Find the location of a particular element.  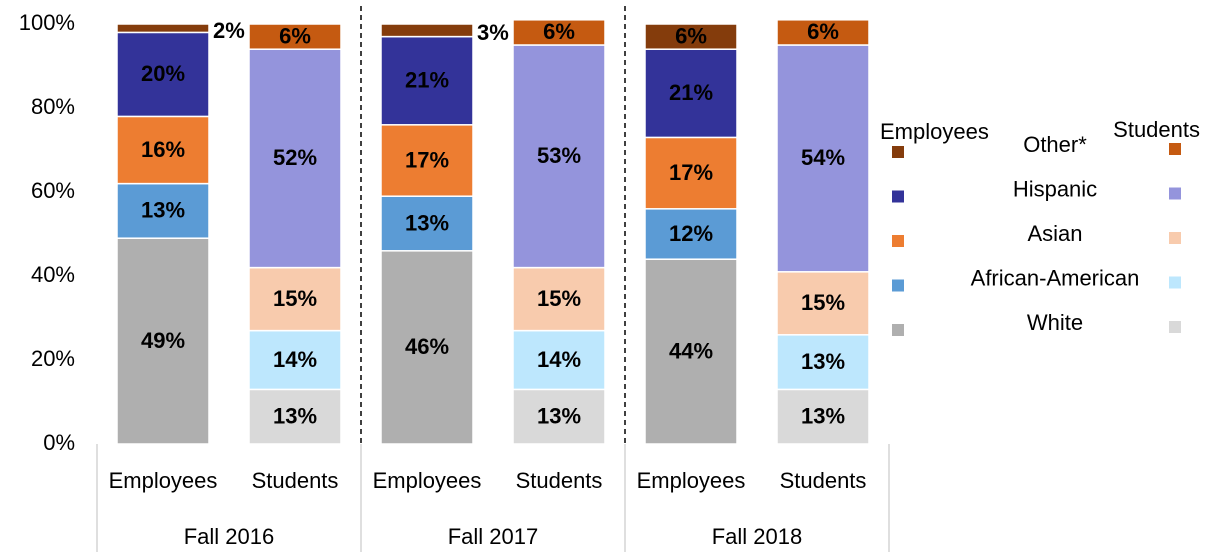

value-label: 44% is located at coordinates (691, 350).